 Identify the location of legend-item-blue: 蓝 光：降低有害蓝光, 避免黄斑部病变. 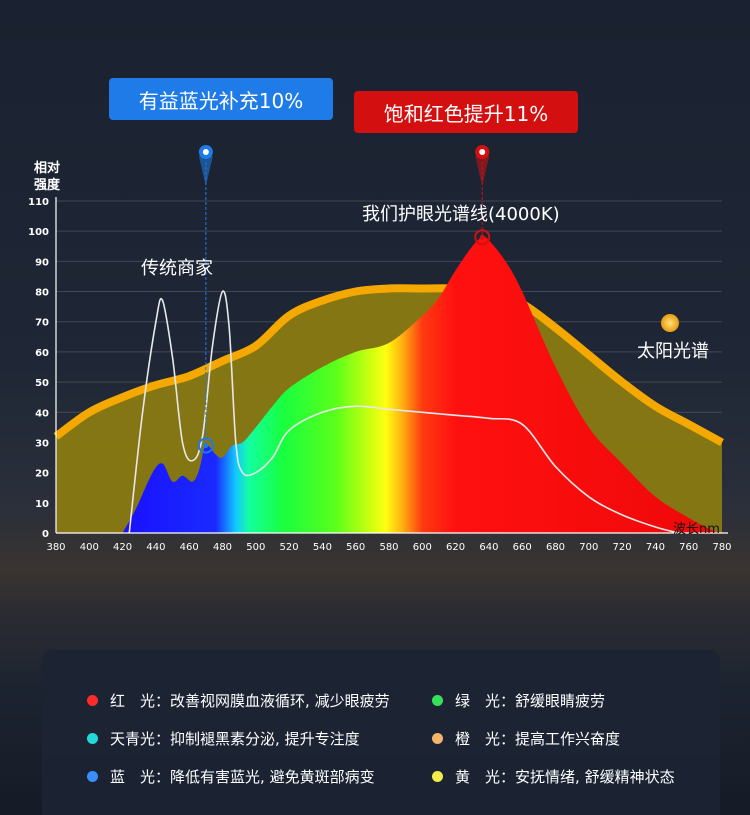
(231, 776).